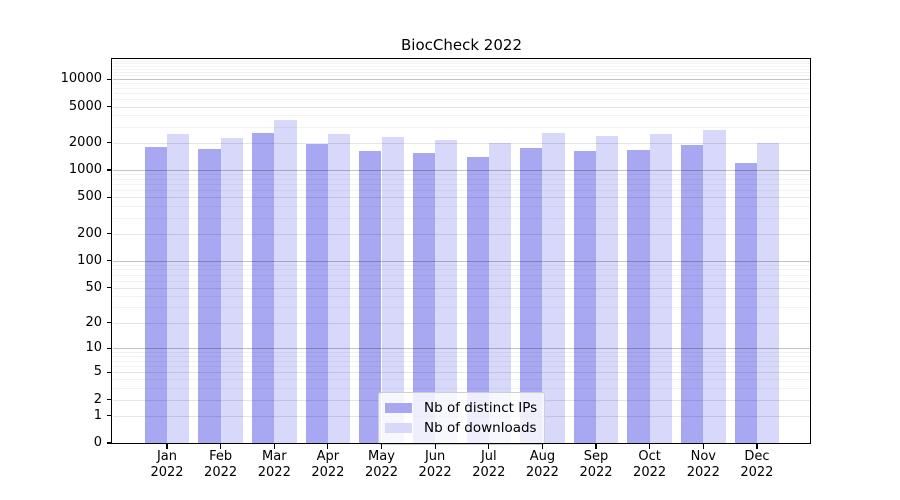 This screenshot has height=500, width=900. Describe the element at coordinates (703, 464) in the screenshot. I see `x-tick-label-nov: Nov 2022` at that location.